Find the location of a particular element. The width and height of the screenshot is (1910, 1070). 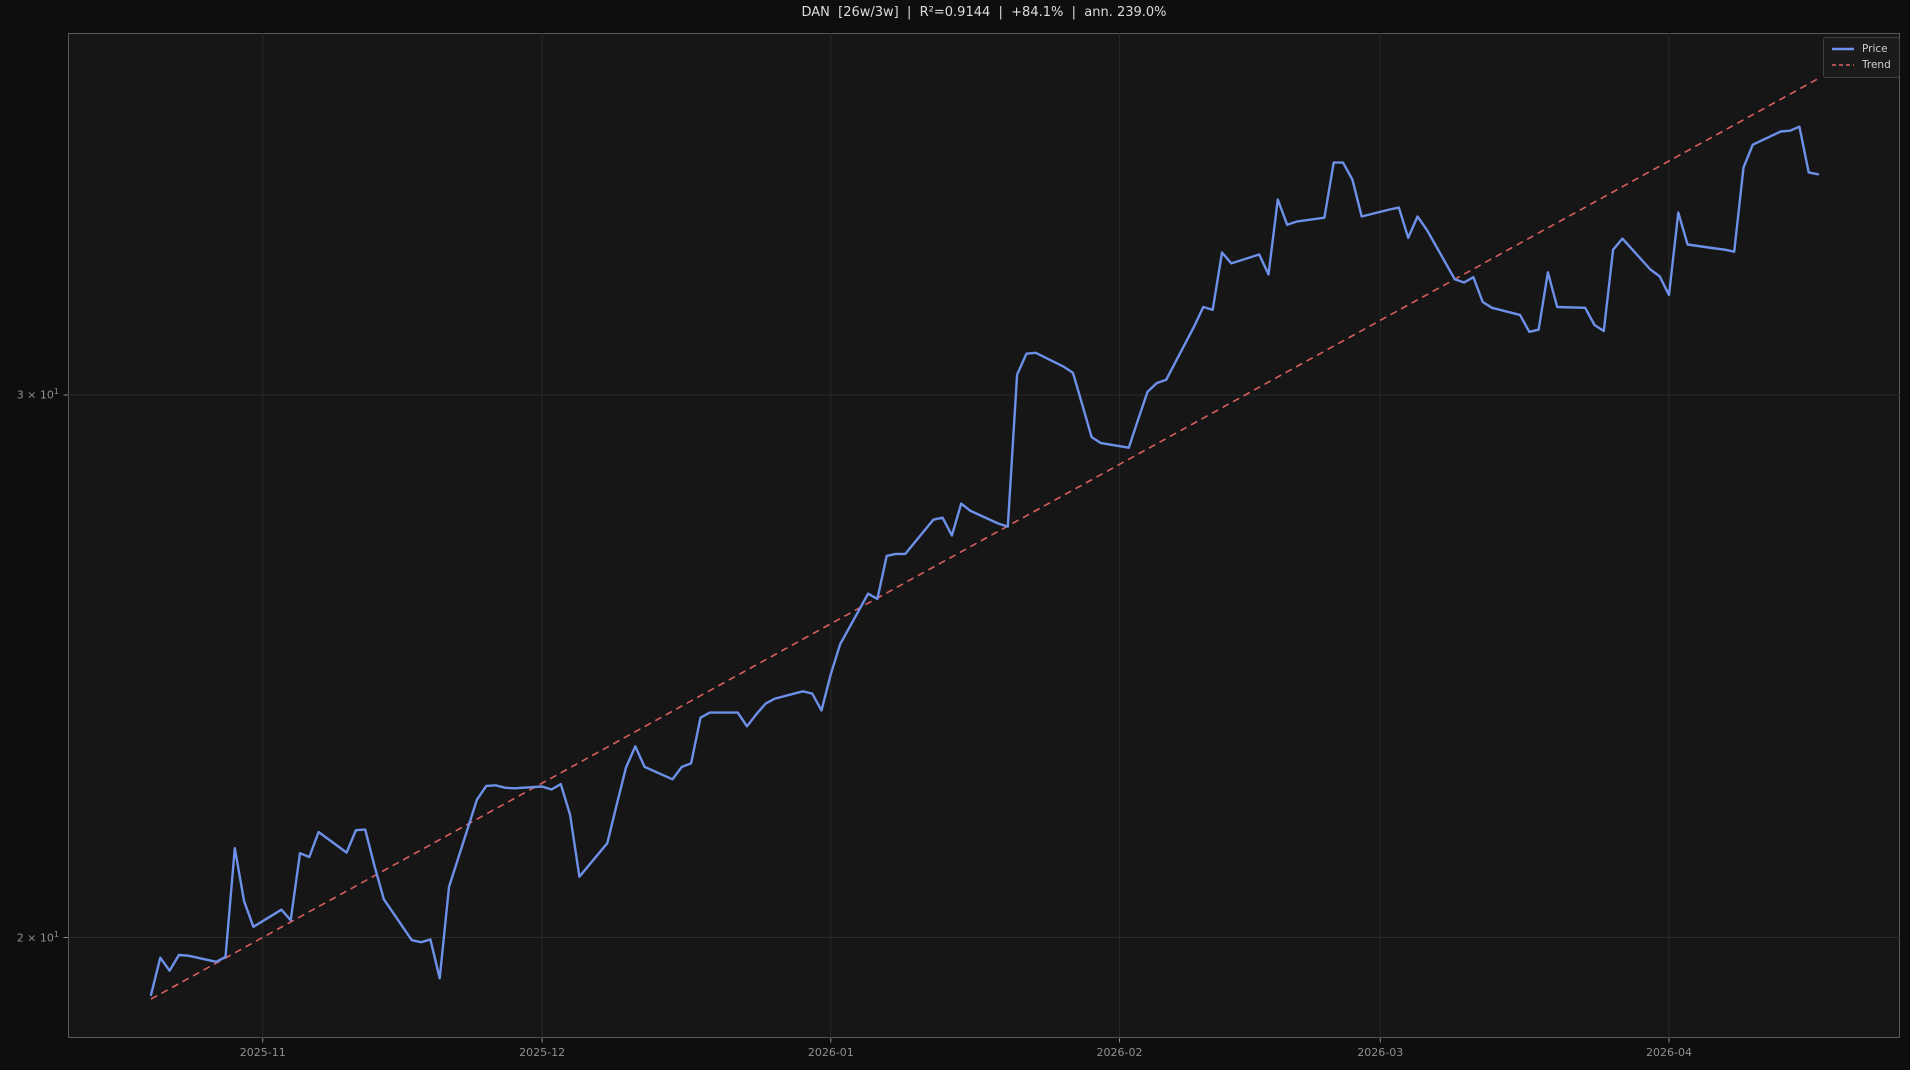

legend-trend-label: Trend is located at coordinates (1876, 65).